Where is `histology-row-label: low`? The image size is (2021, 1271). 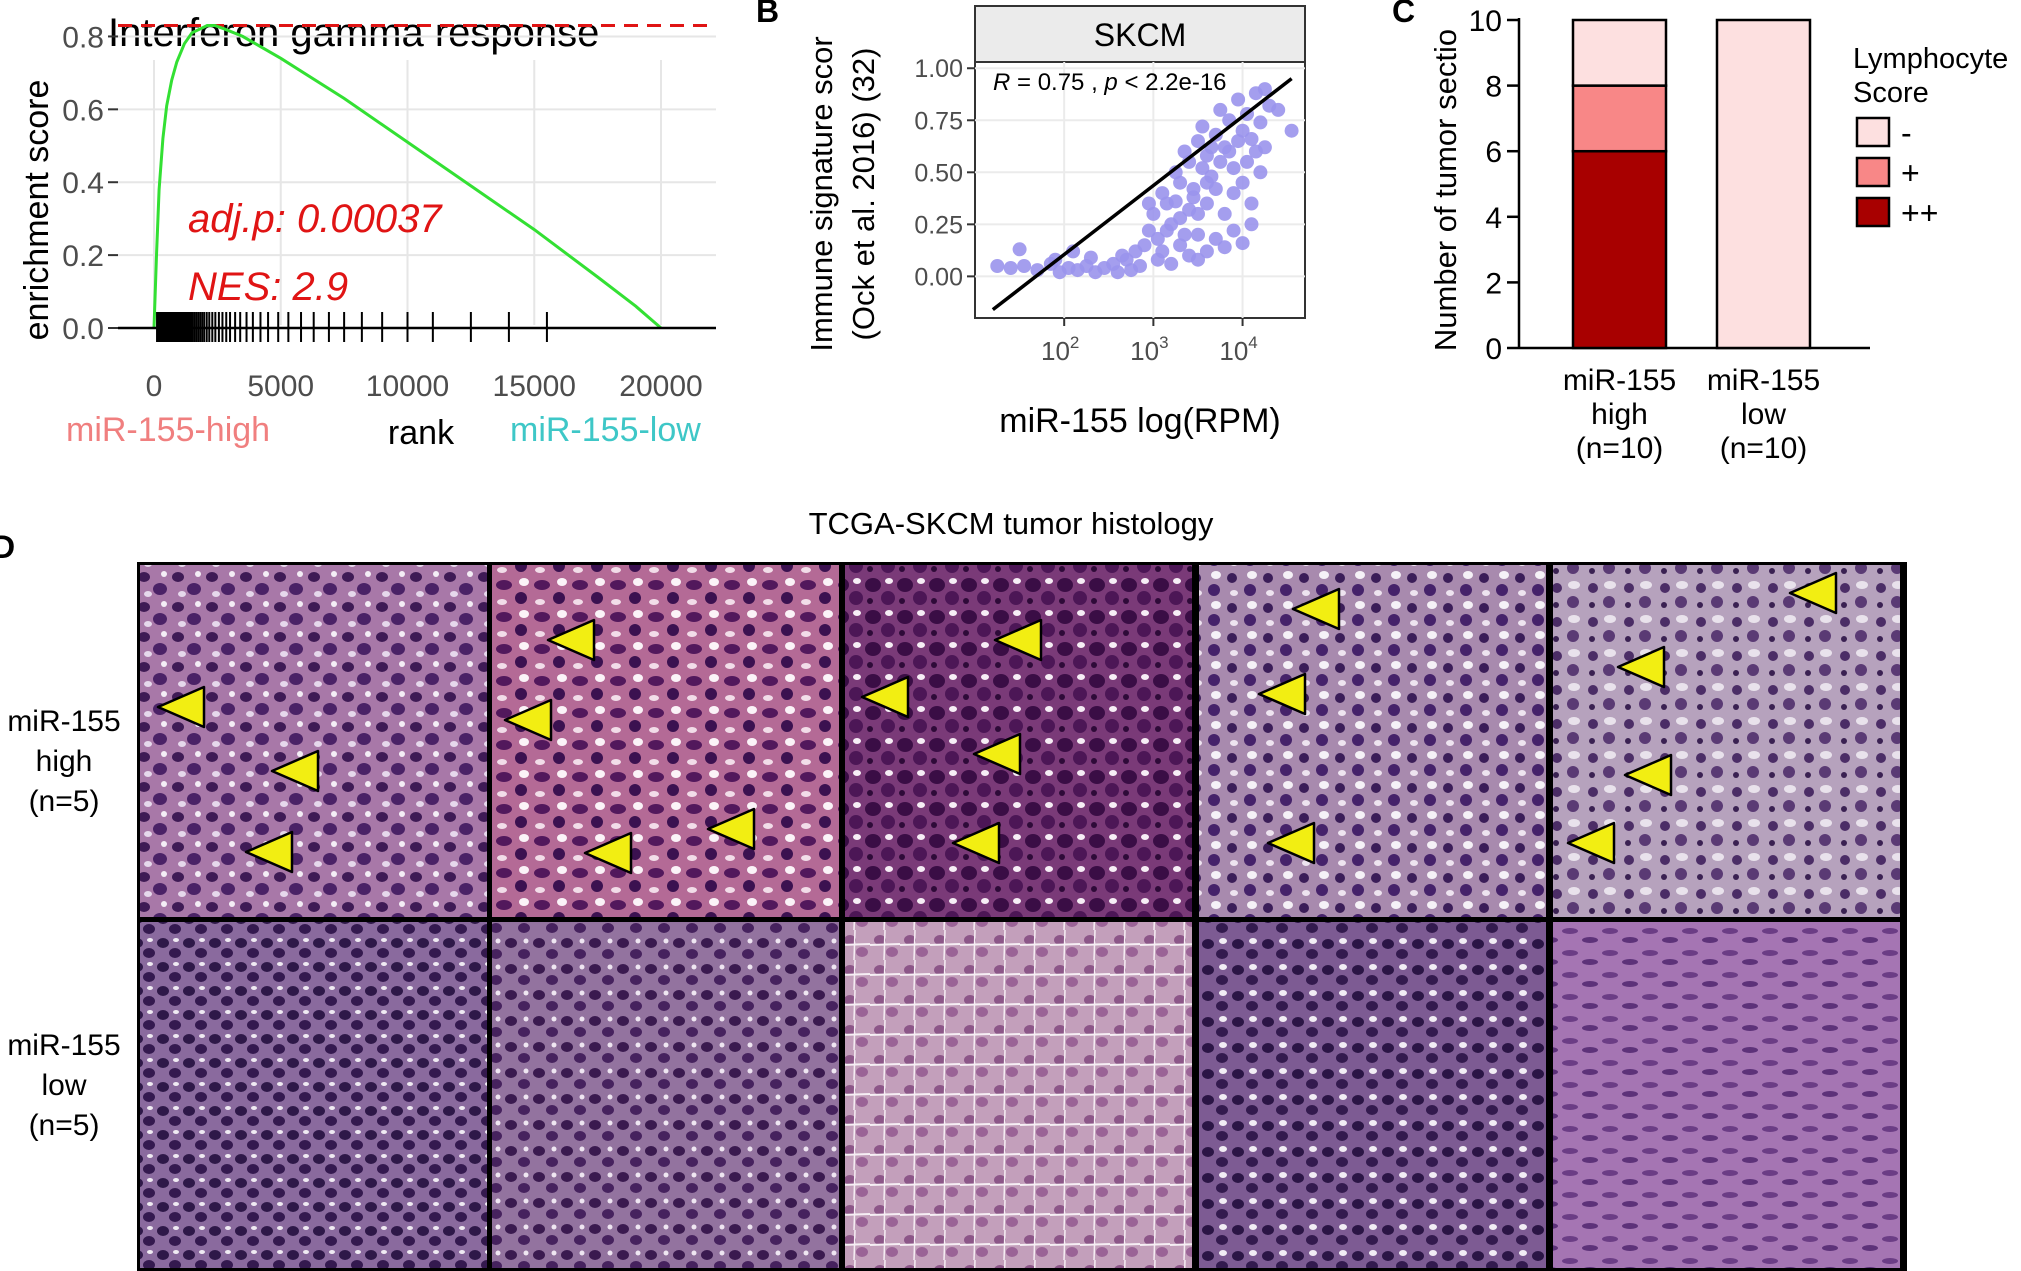 histology-row-label: low is located at coordinates (63, 1085).